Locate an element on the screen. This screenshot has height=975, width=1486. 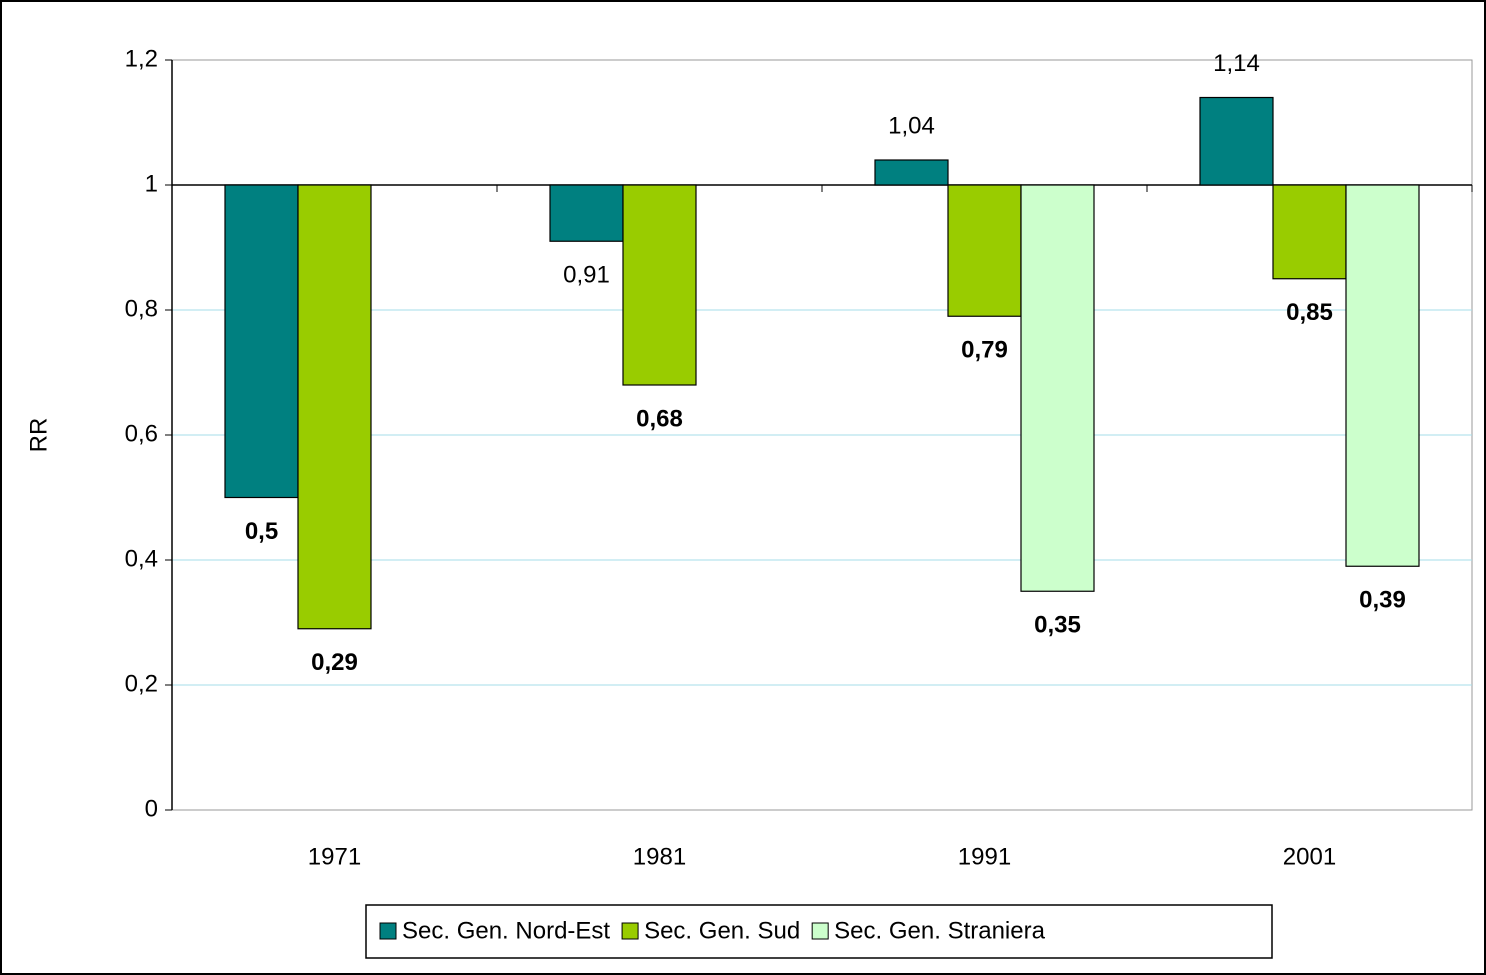
y-tick-label: 0,2 is located at coordinates (141, 683).